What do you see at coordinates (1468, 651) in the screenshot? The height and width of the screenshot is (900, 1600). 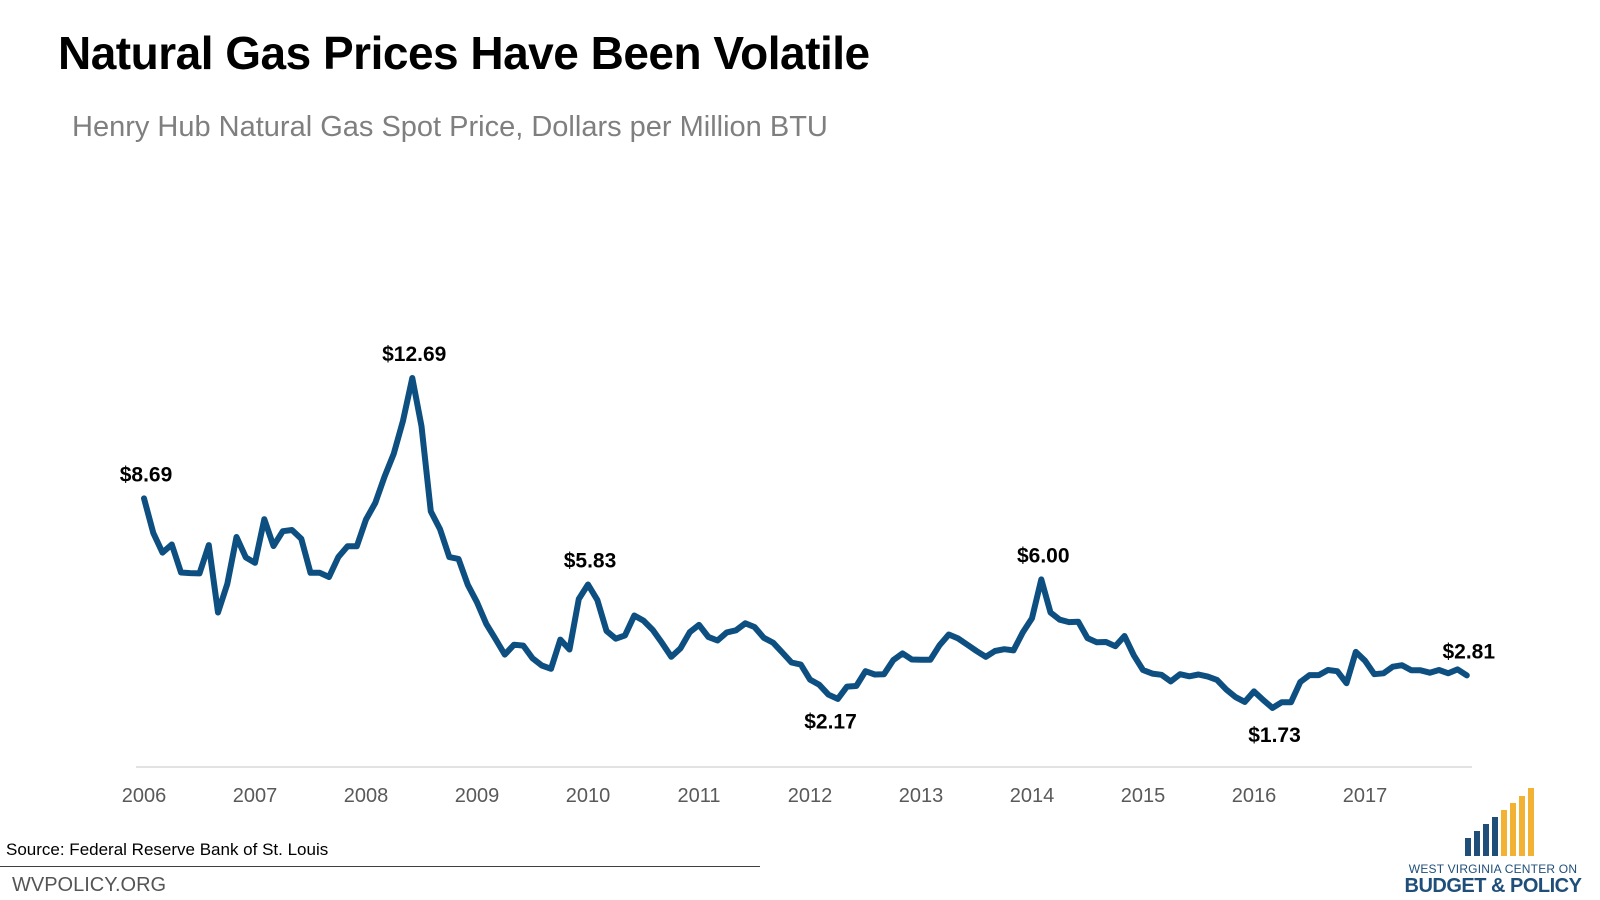 I see `data-label: $2.81` at bounding box center [1468, 651].